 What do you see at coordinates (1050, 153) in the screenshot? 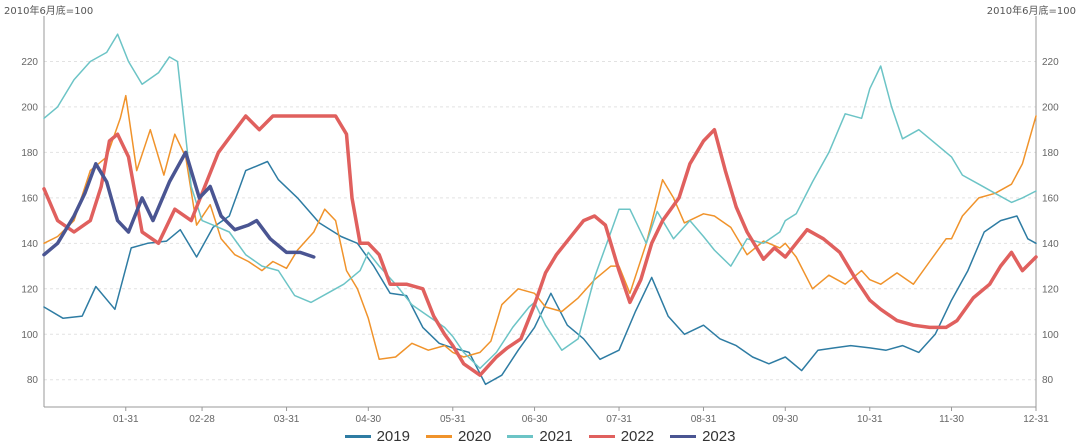
I see `y-tick-label-right: 180` at bounding box center [1050, 153].